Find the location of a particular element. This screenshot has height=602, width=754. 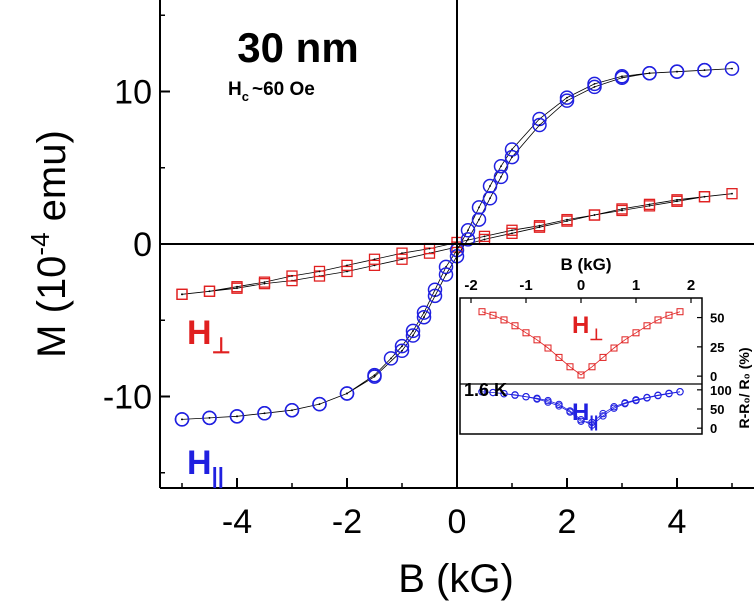

inset-y-tick-label: 25 is located at coordinates (717, 347).